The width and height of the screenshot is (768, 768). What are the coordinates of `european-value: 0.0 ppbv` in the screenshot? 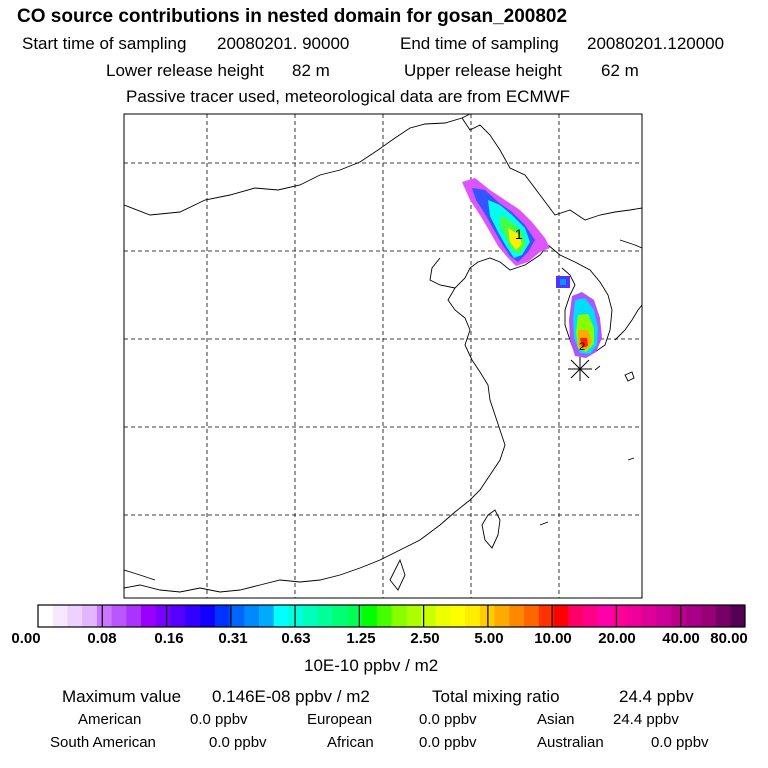 It's located at (448, 719).